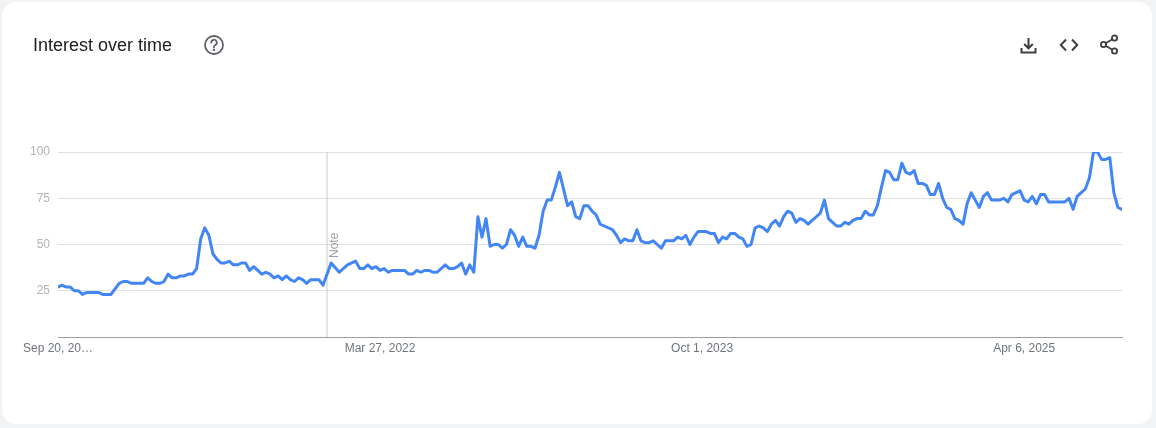 The image size is (1156, 428). What do you see at coordinates (103, 45) in the screenshot?
I see `chart-title: Interest over time` at bounding box center [103, 45].